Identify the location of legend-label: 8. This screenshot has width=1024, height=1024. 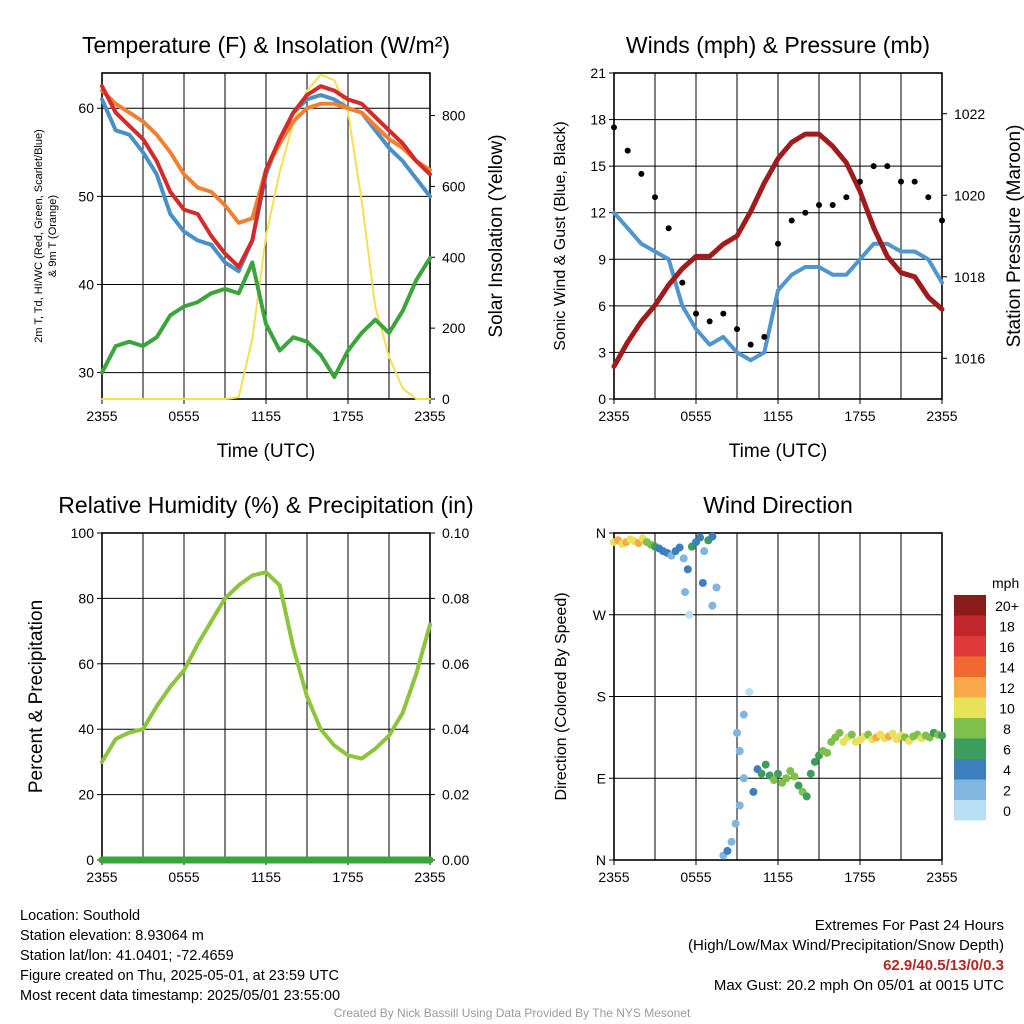
(1007, 729).